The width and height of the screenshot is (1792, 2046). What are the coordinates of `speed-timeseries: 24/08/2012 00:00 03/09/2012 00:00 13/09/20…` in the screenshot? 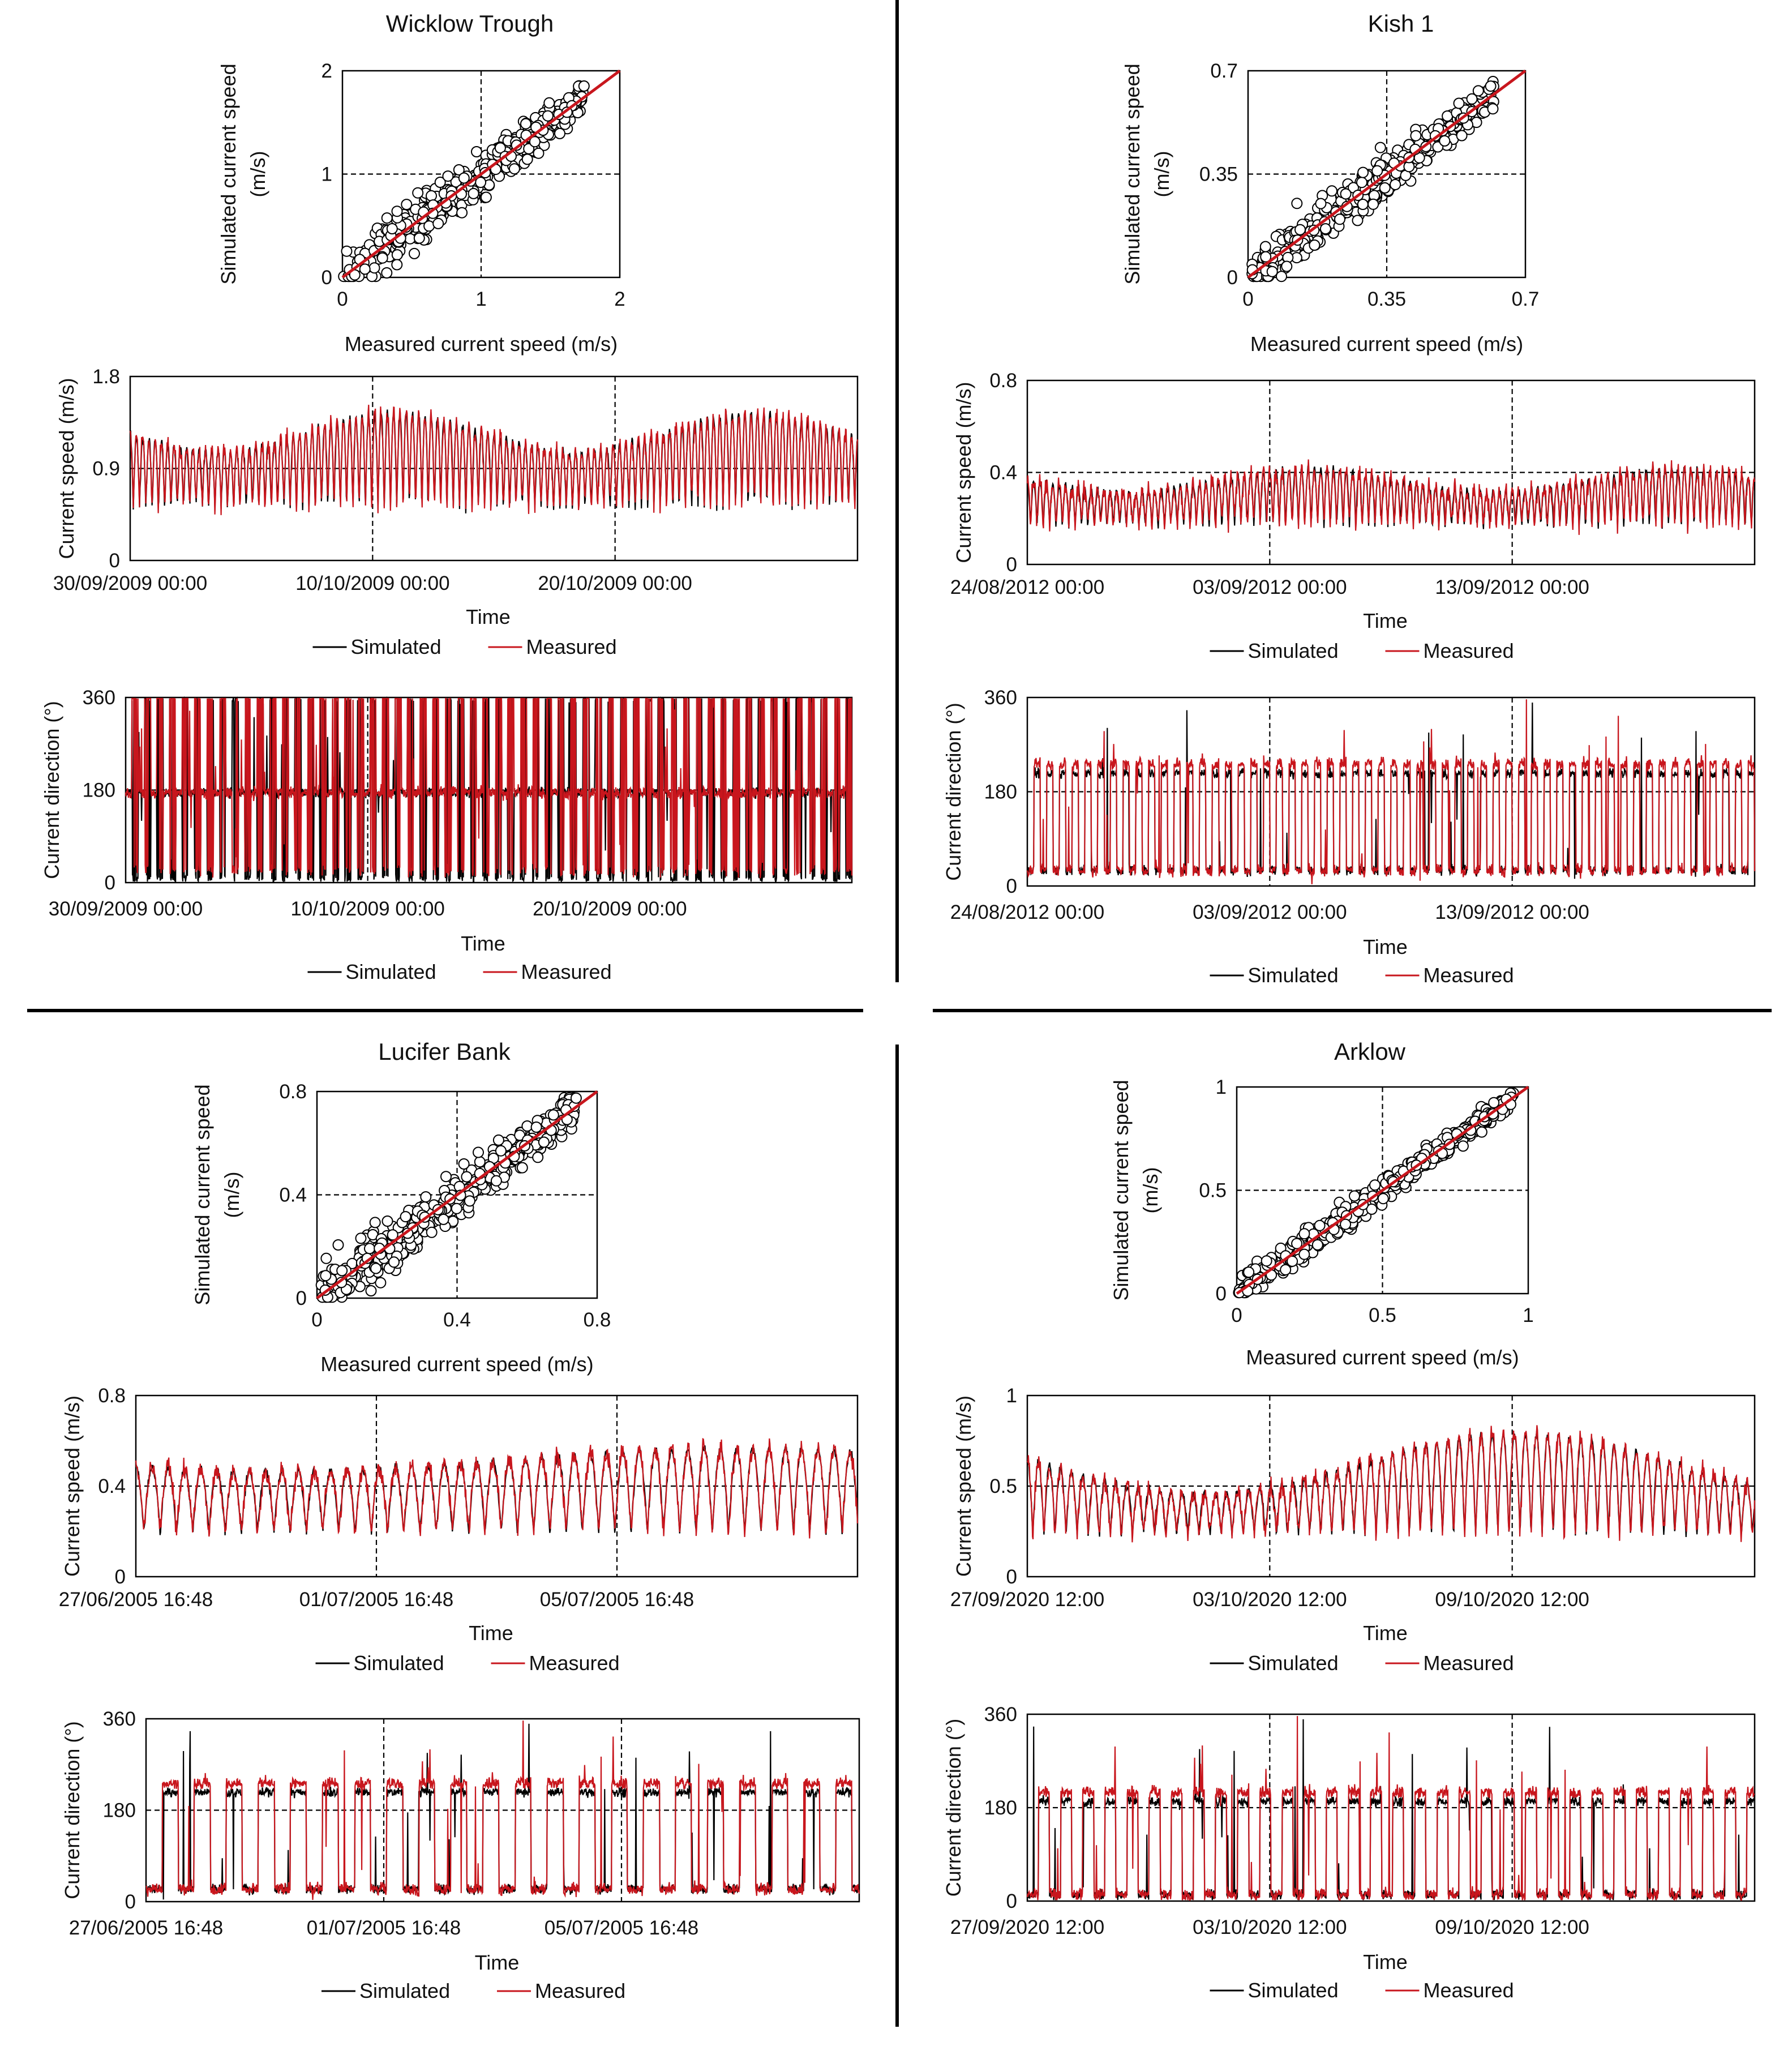 It's located at (1353, 516).